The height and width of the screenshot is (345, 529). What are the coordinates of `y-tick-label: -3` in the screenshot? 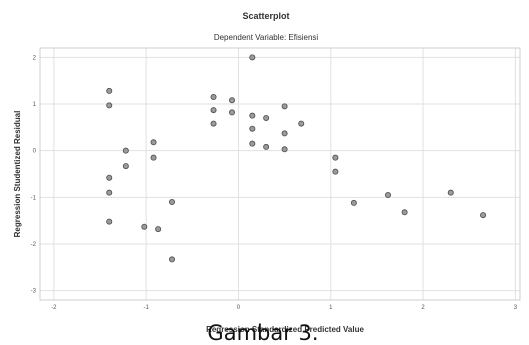 It's located at (34, 292).